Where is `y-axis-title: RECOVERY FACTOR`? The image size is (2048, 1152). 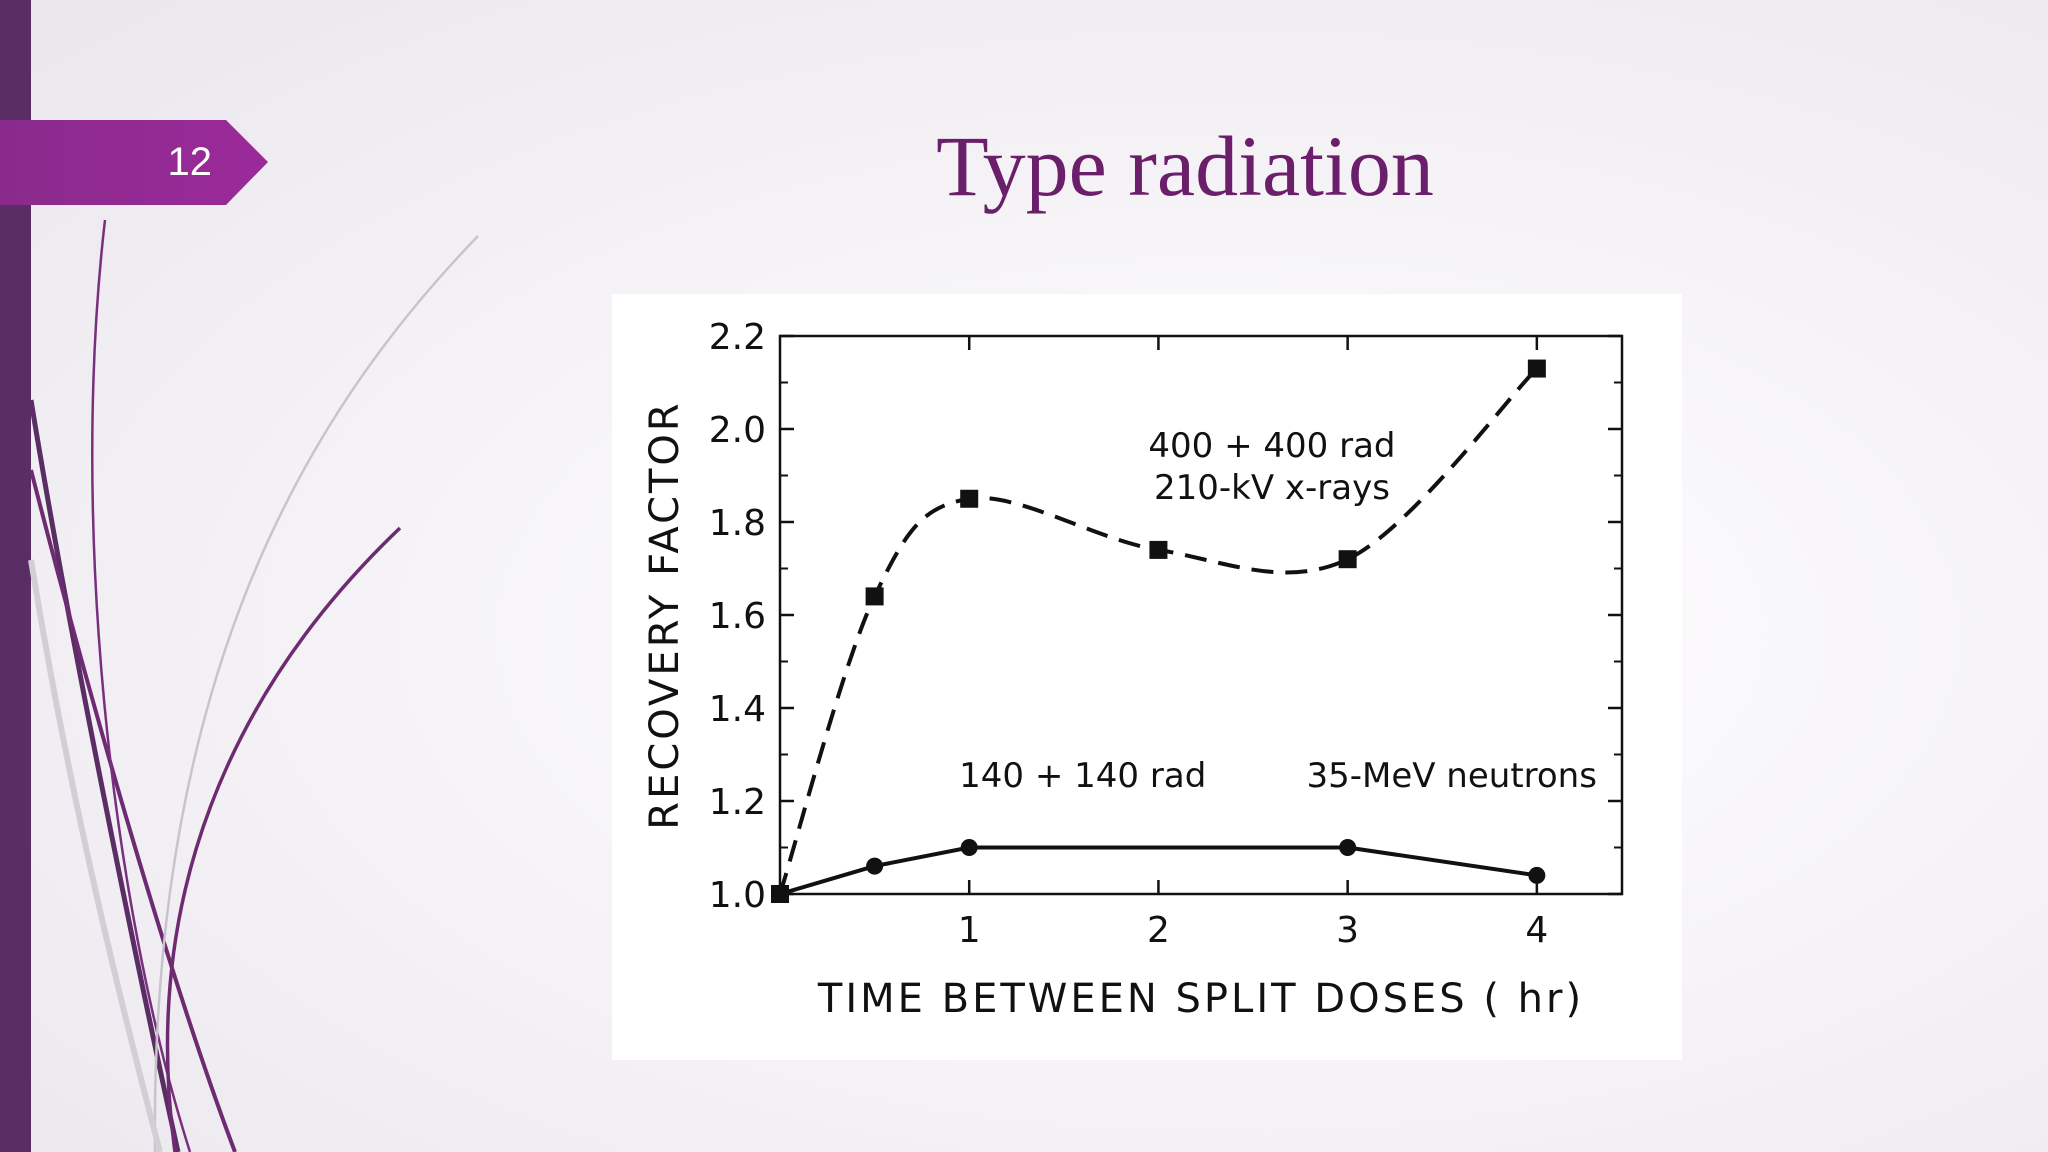
y-axis-title: RECOVERY FACTOR is located at coordinates (665, 614).